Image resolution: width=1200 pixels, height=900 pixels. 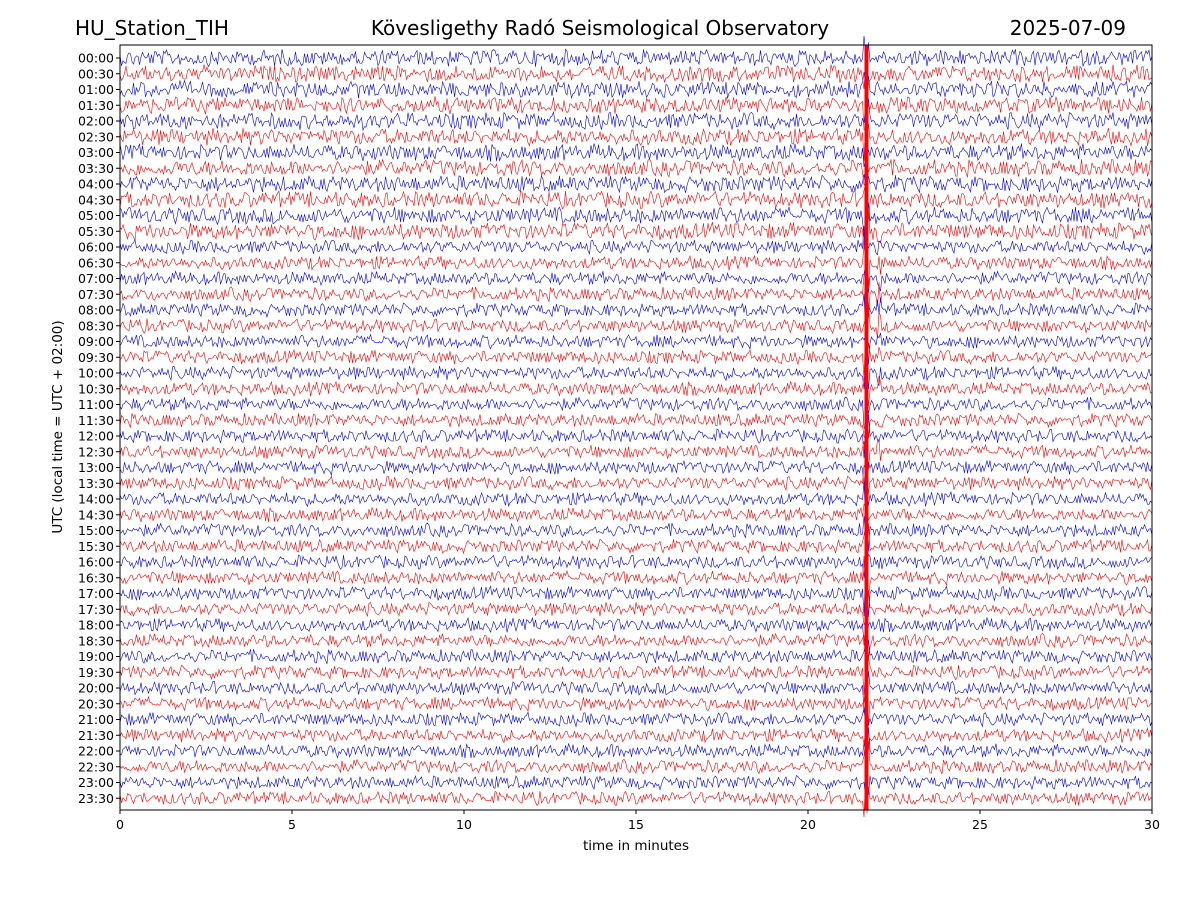 I want to click on x-axis-label: time in minutes, so click(x=636, y=846).